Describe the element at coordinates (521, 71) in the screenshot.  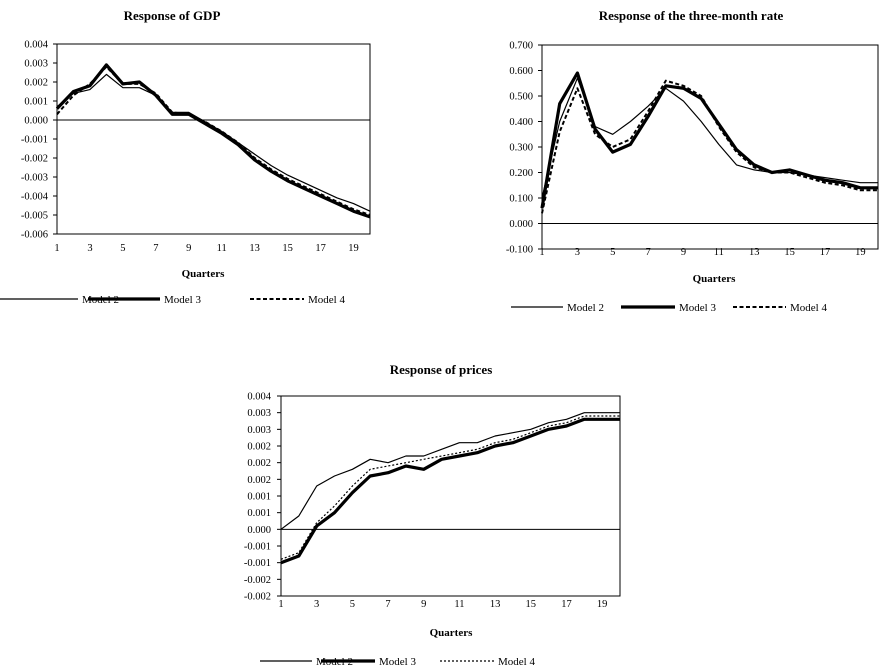
I see `y-tick-label: 0.600` at that location.